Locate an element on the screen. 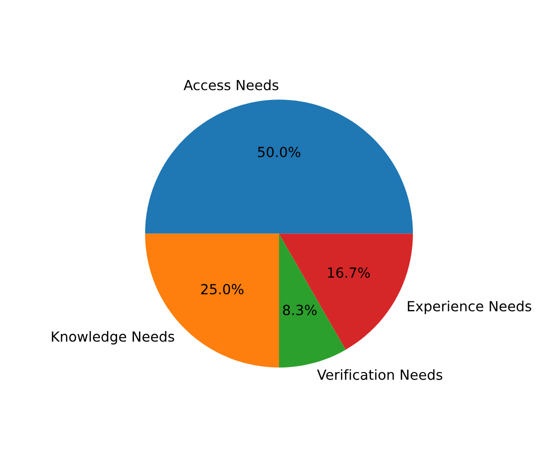 The height and width of the screenshot is (458, 558). slice-label: Knowledge Needs is located at coordinates (113, 337).